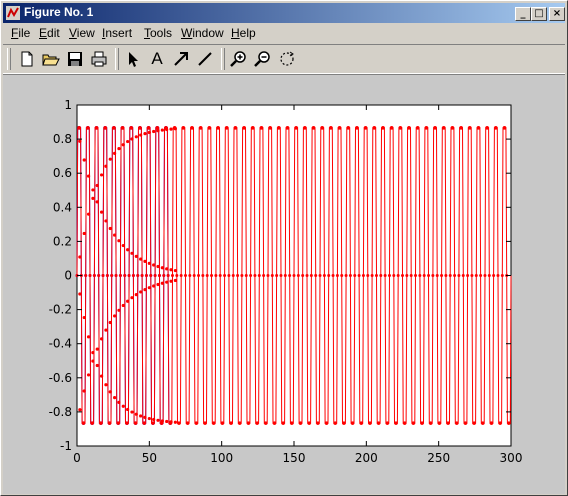 The height and width of the screenshot is (496, 568). What do you see at coordinates (133, 59) in the screenshot?
I see `pointer-arrow-icon` at bounding box center [133, 59].